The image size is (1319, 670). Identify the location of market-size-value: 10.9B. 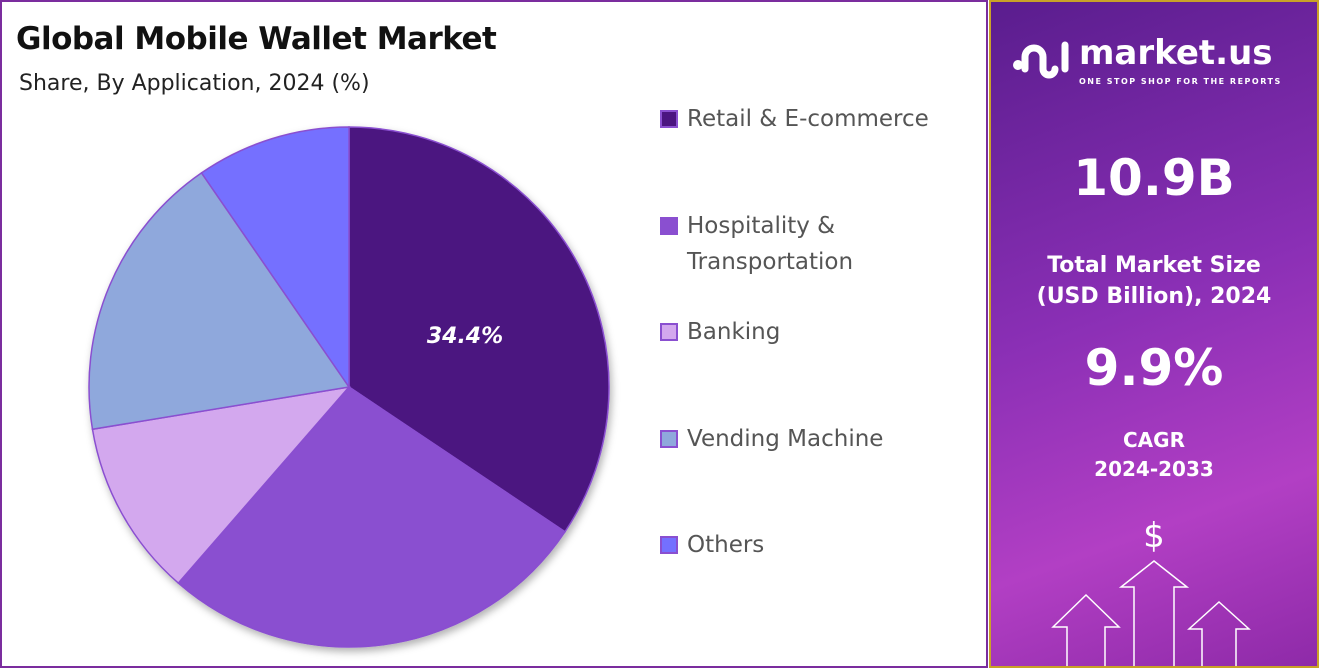
(1154, 178).